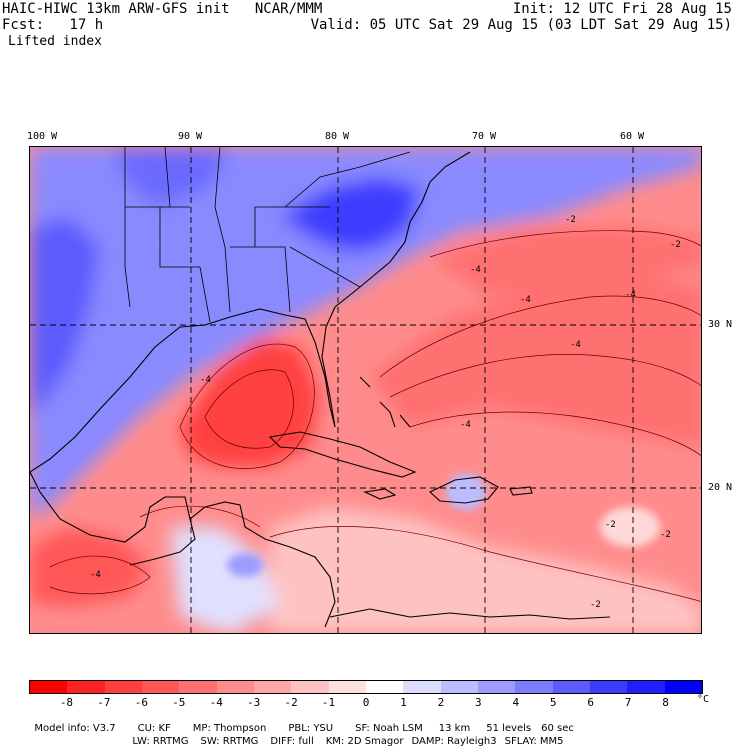 The height and width of the screenshot is (747, 740). I want to click on stable-core-texas, so click(65, 317).